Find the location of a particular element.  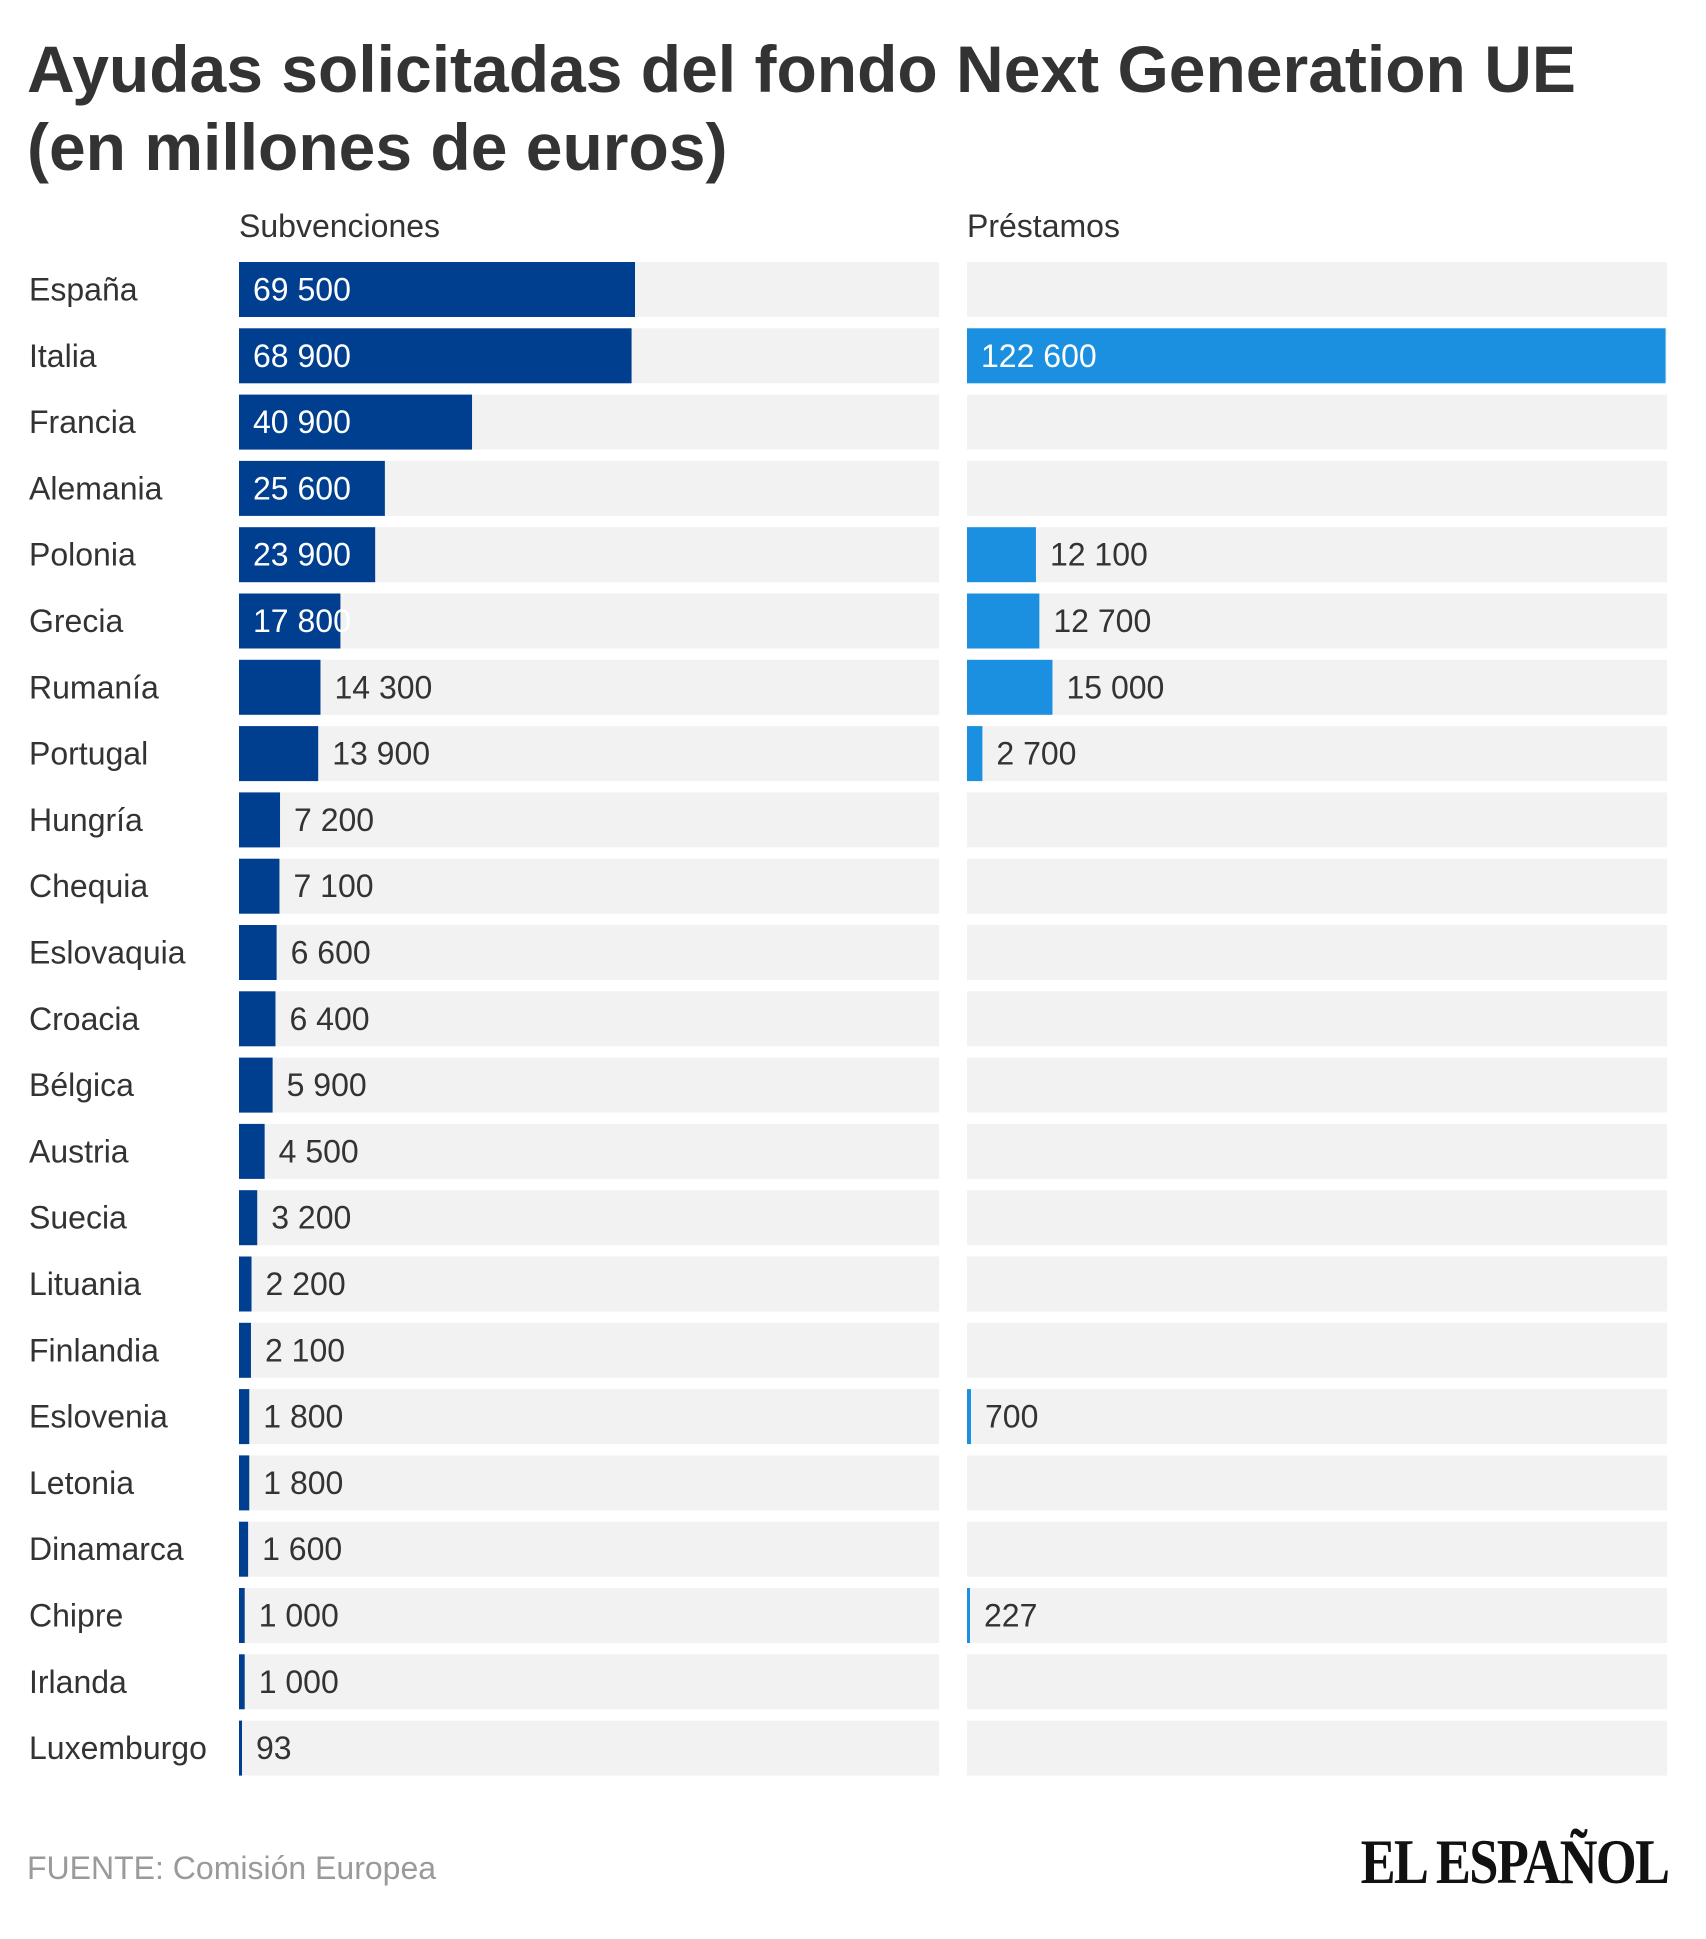

category-label: Luxemburgo is located at coordinates (118, 1748).